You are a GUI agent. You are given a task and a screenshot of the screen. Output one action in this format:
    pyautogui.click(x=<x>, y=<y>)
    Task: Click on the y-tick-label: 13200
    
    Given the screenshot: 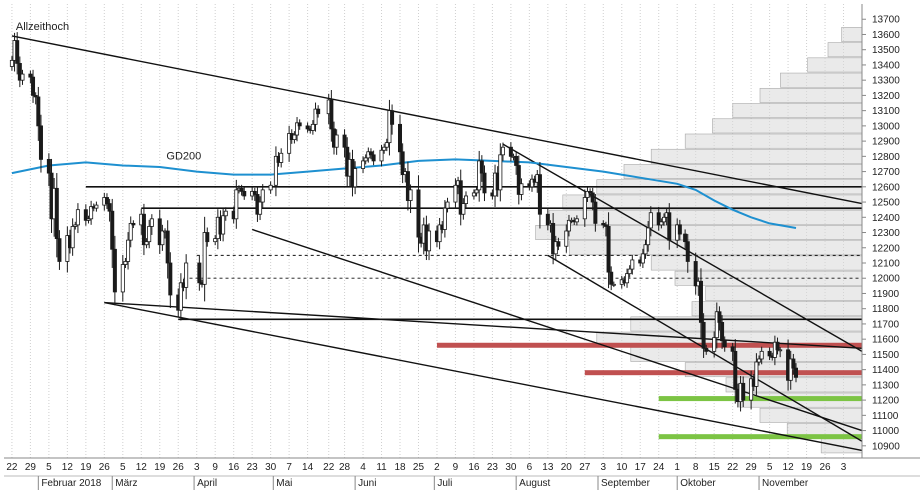 What is the action you would take?
    pyautogui.click(x=886, y=96)
    